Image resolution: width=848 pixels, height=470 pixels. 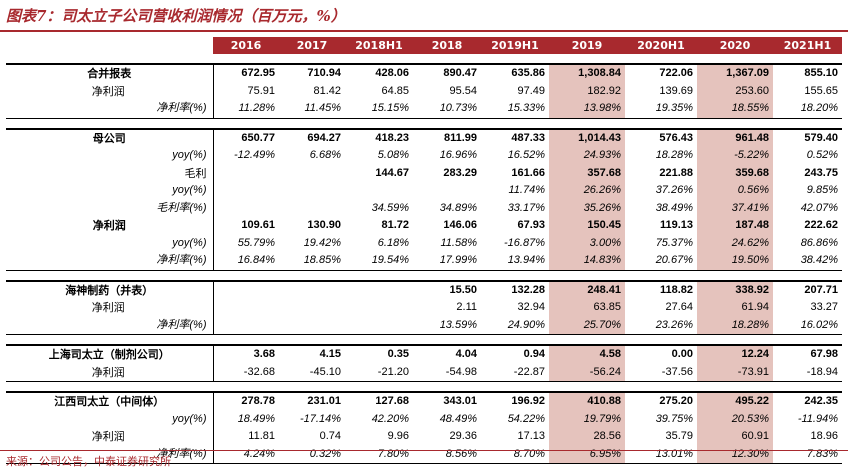 I want to click on value-cell: 12.24, so click(x=735, y=354).